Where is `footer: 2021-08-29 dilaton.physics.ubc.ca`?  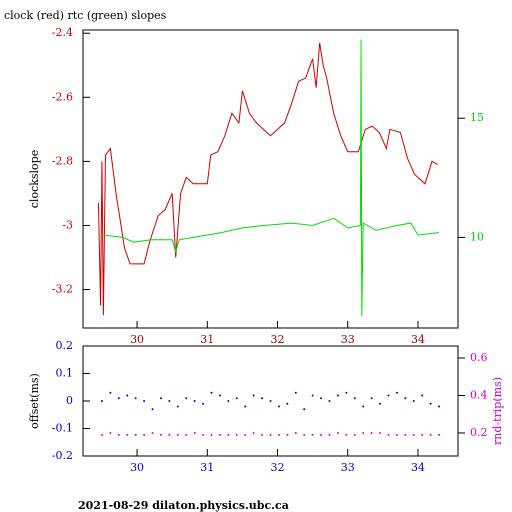
footer: 2021-08-29 dilaton.physics.ubc.ca is located at coordinates (183, 505).